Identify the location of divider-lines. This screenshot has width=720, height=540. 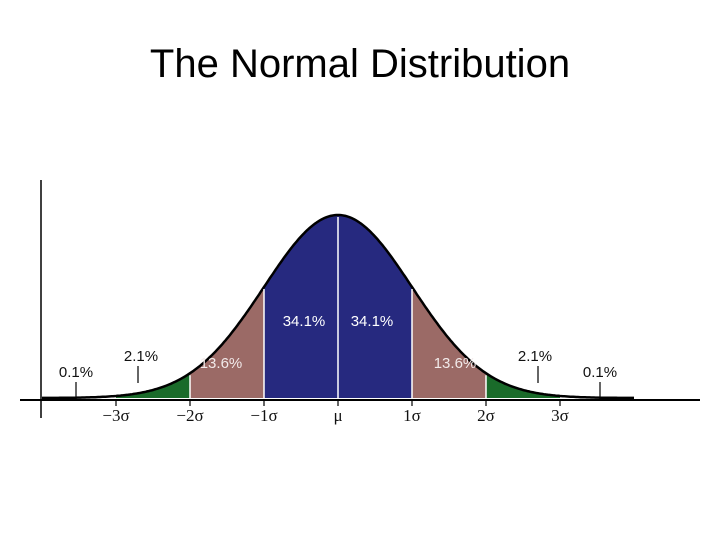
(338, 307).